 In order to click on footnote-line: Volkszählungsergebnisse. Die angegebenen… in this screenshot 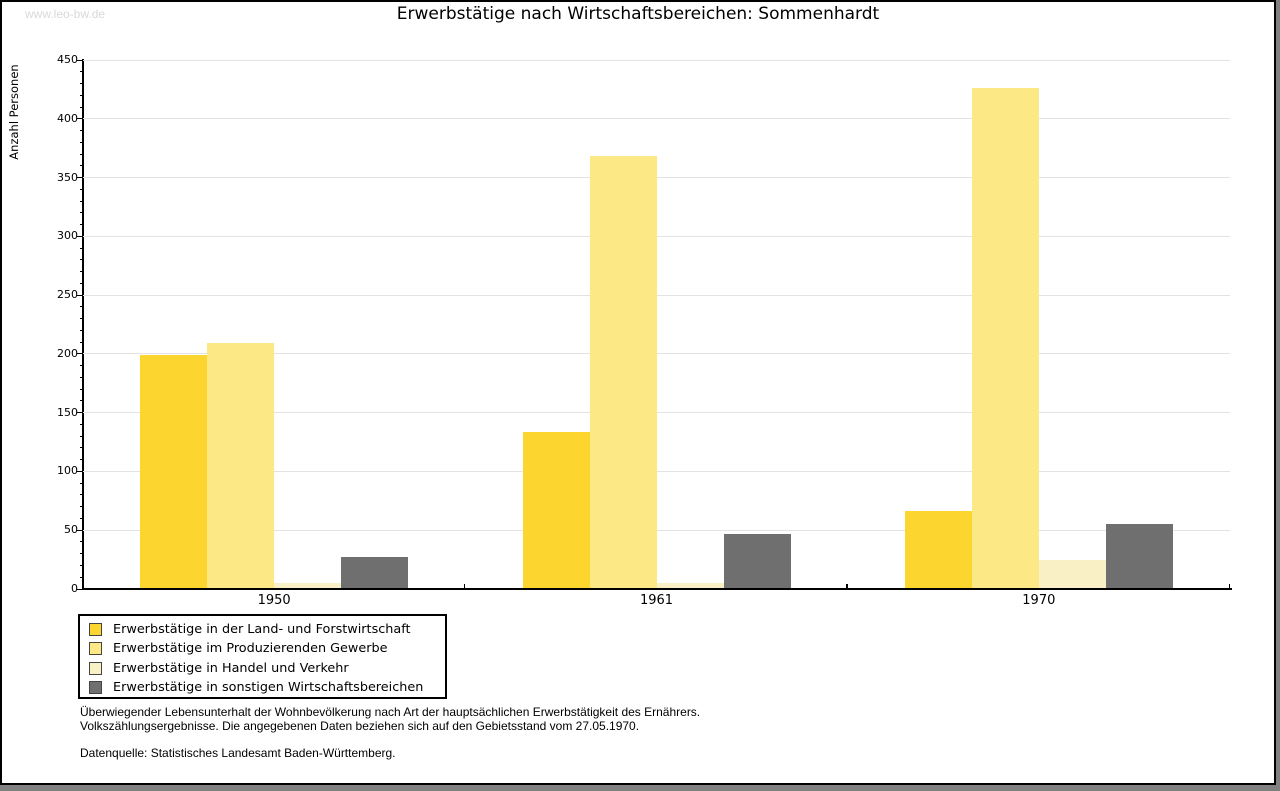, I will do `click(360, 725)`.